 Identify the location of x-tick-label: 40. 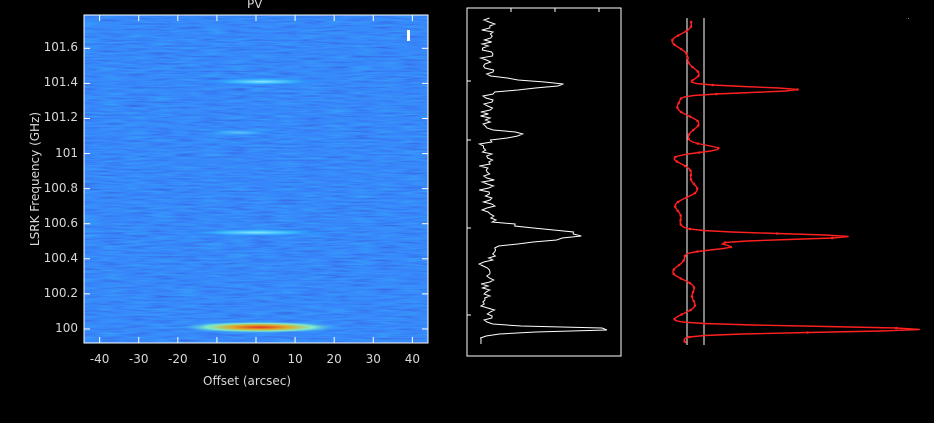
(412, 359).